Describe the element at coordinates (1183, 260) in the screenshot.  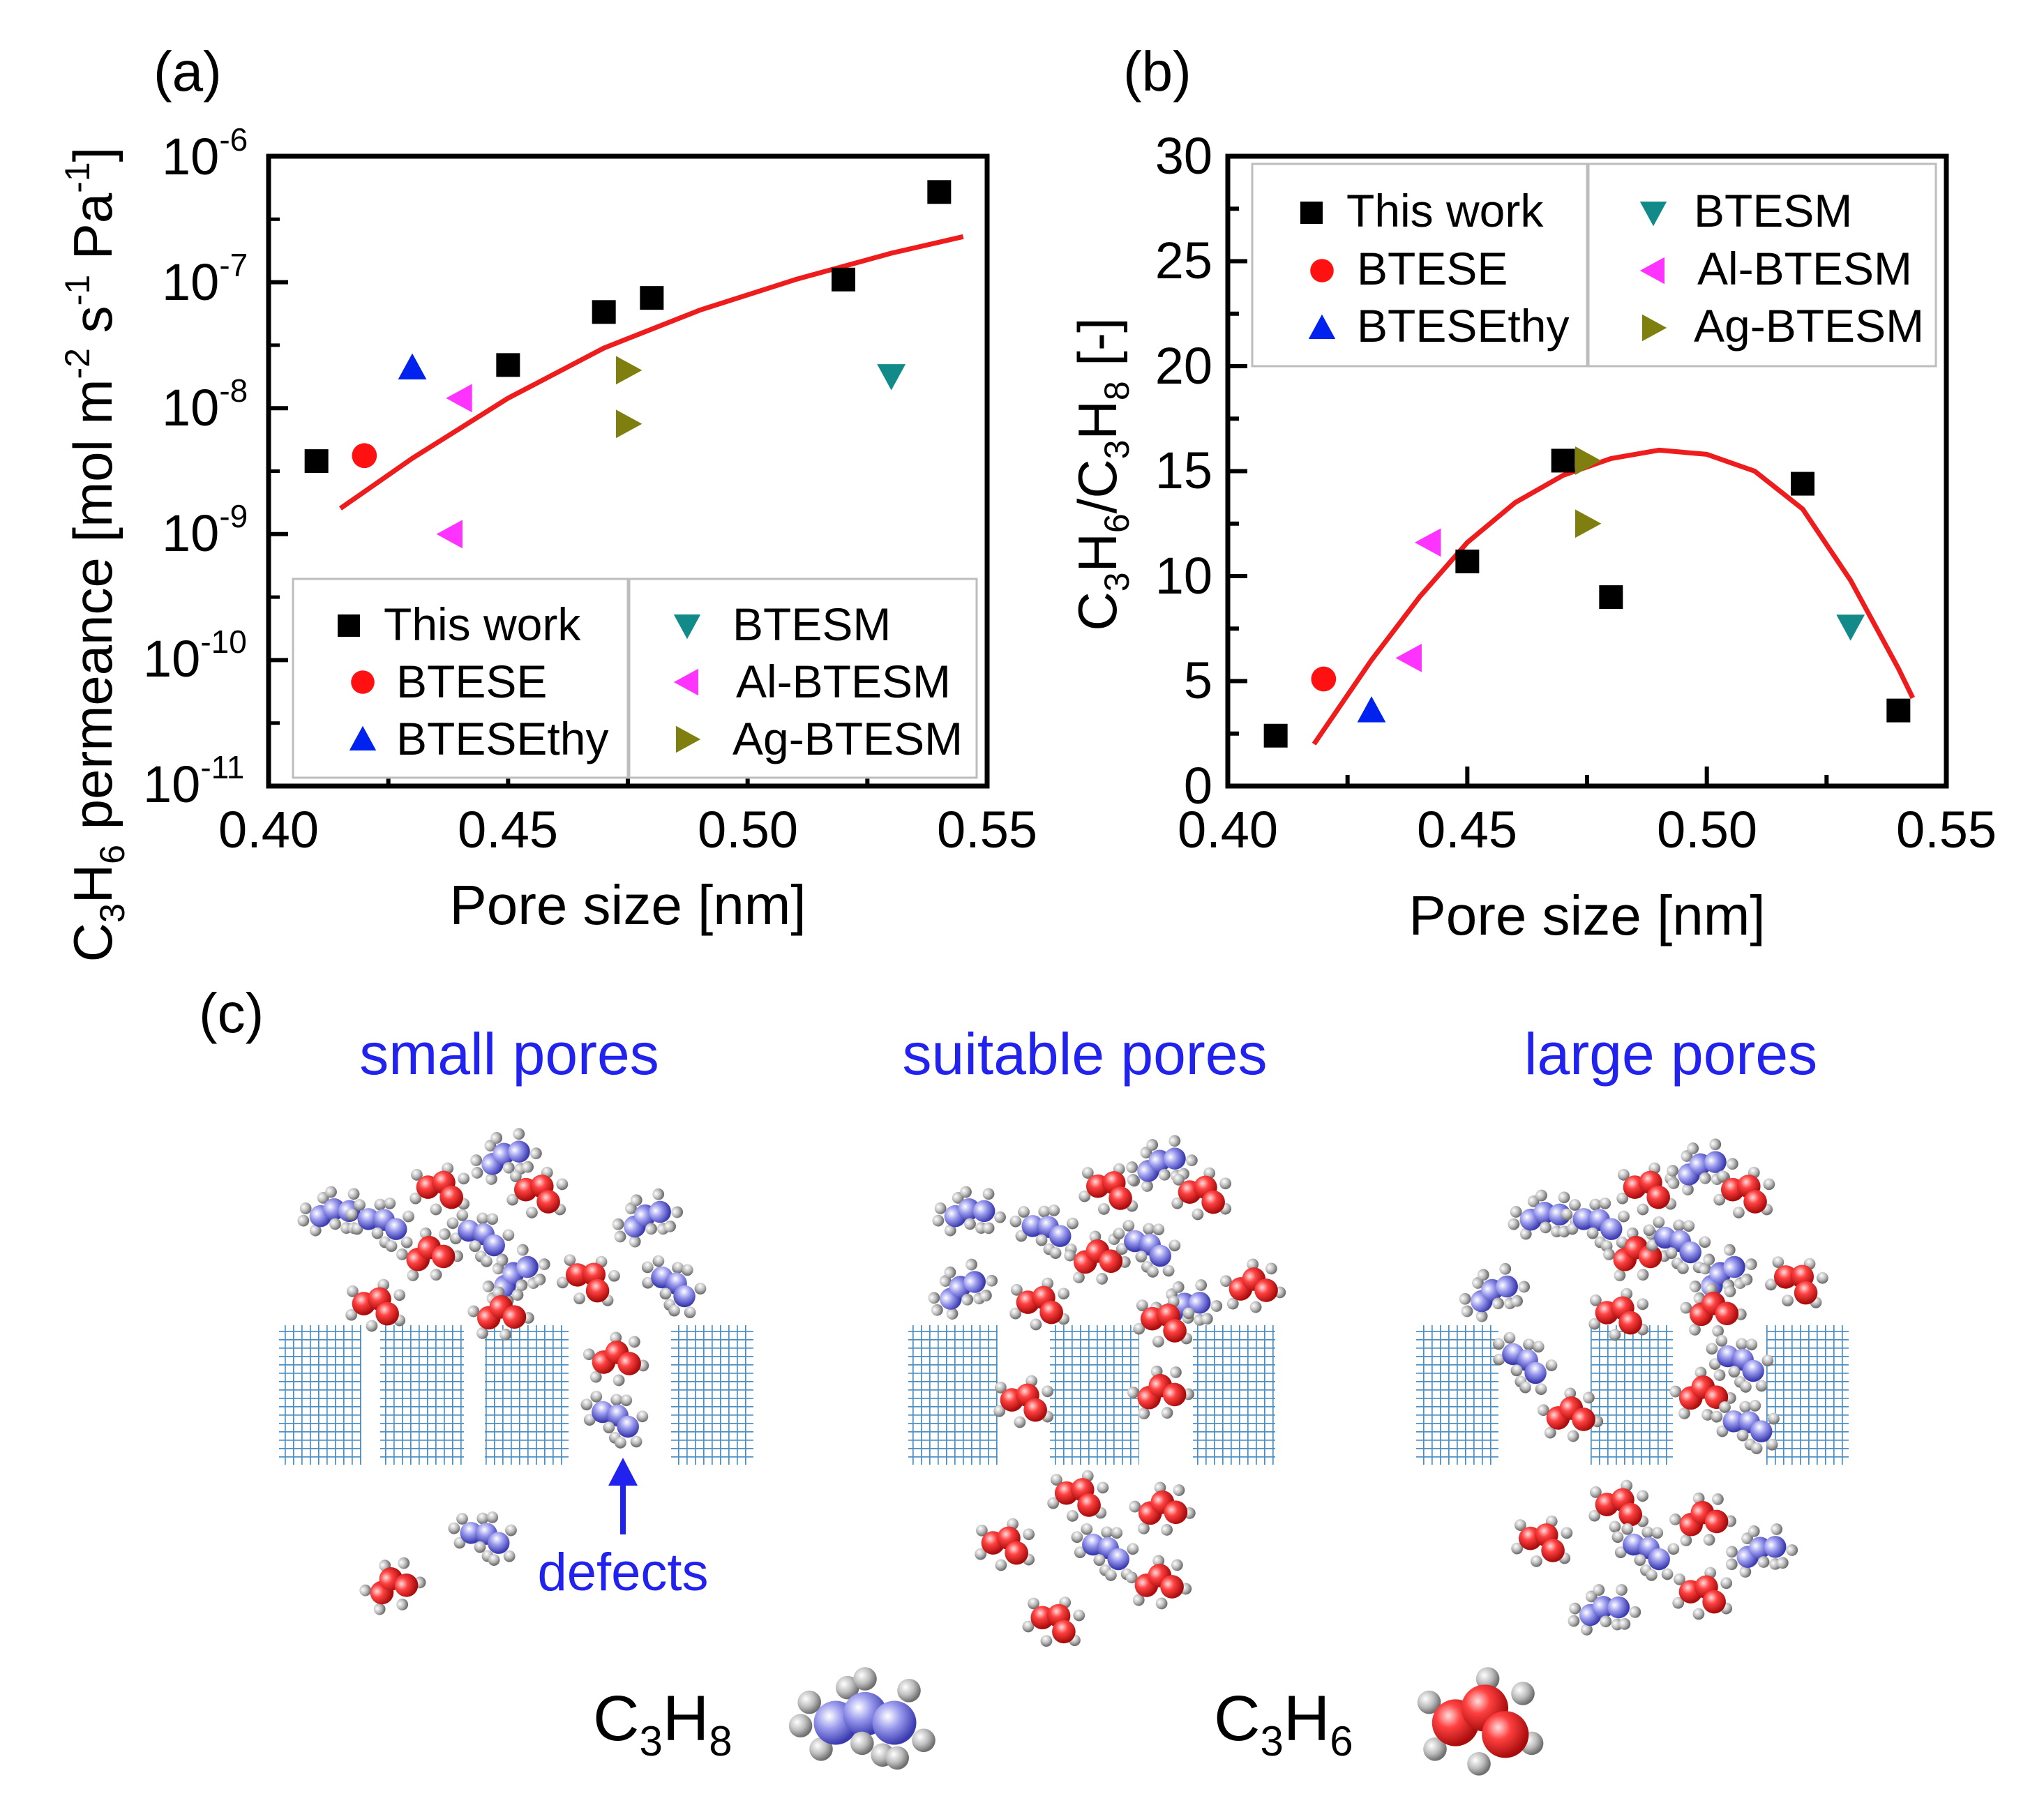
I see `y-tick-label: 25` at that location.